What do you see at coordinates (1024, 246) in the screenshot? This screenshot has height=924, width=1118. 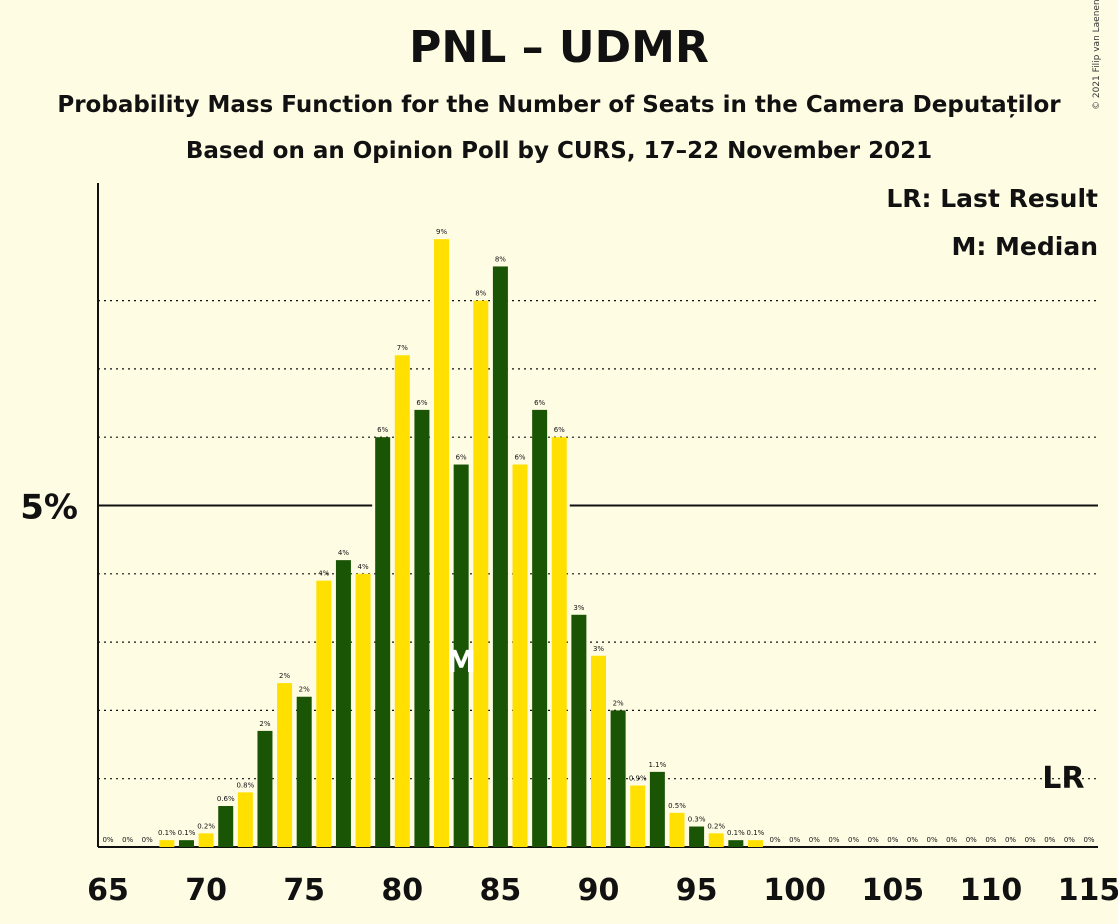 I see `legend-median: M: Median` at bounding box center [1024, 246].